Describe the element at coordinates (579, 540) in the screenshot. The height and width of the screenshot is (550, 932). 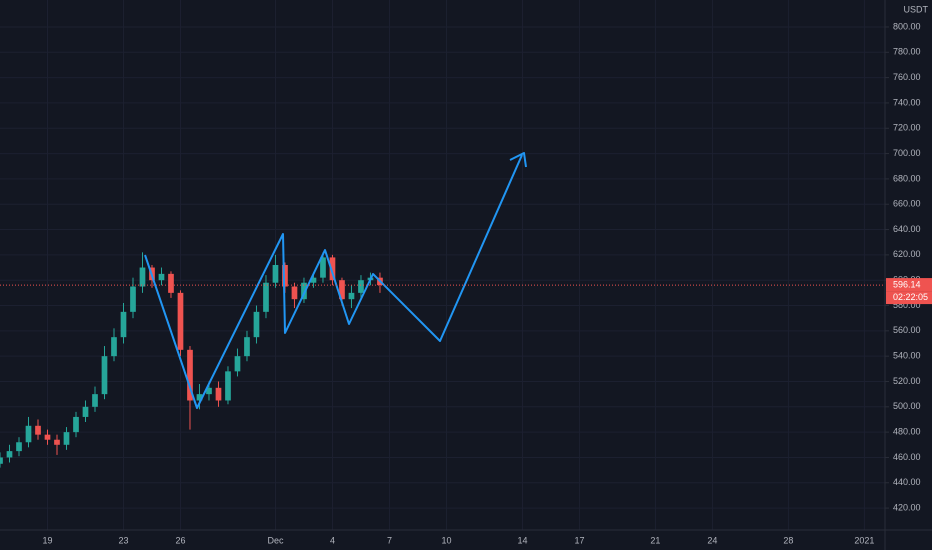
I see `x-tick-label: 17` at that location.